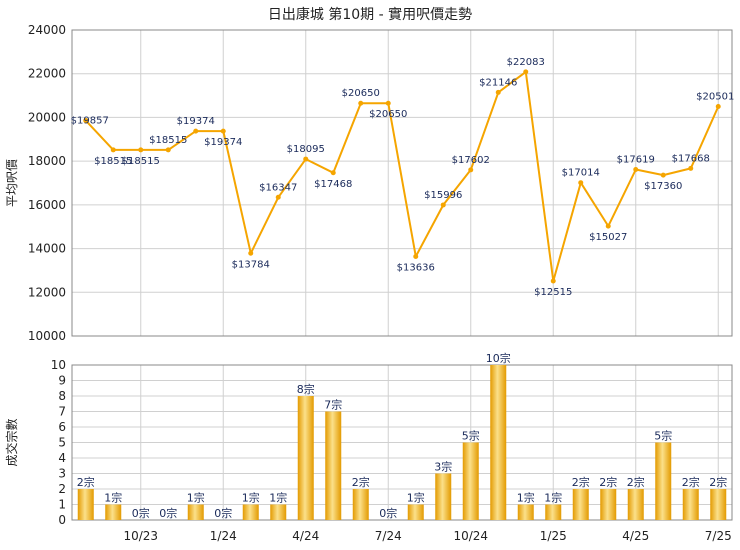 This screenshot has height=550, width=740. I want to click on volume-data-label: 8宗, so click(306, 389).